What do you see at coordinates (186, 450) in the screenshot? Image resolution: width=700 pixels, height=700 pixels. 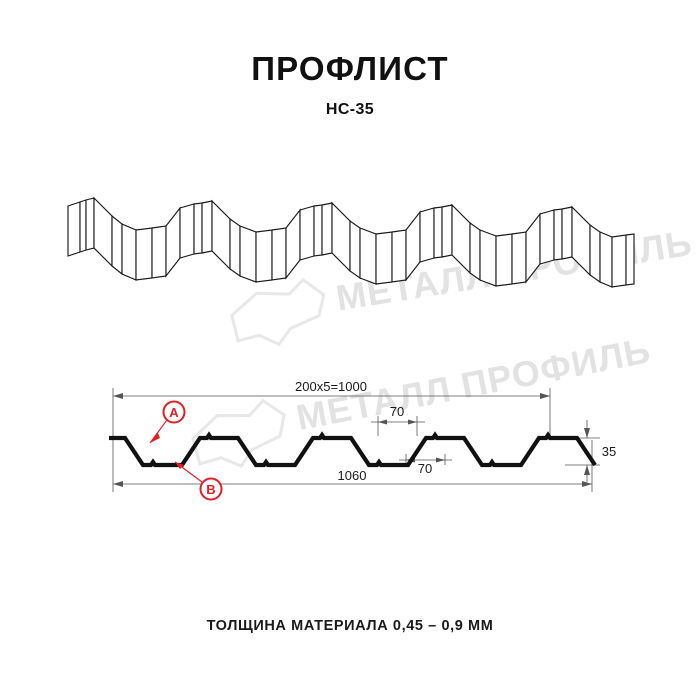 I see `callouts: A B` at bounding box center [186, 450].